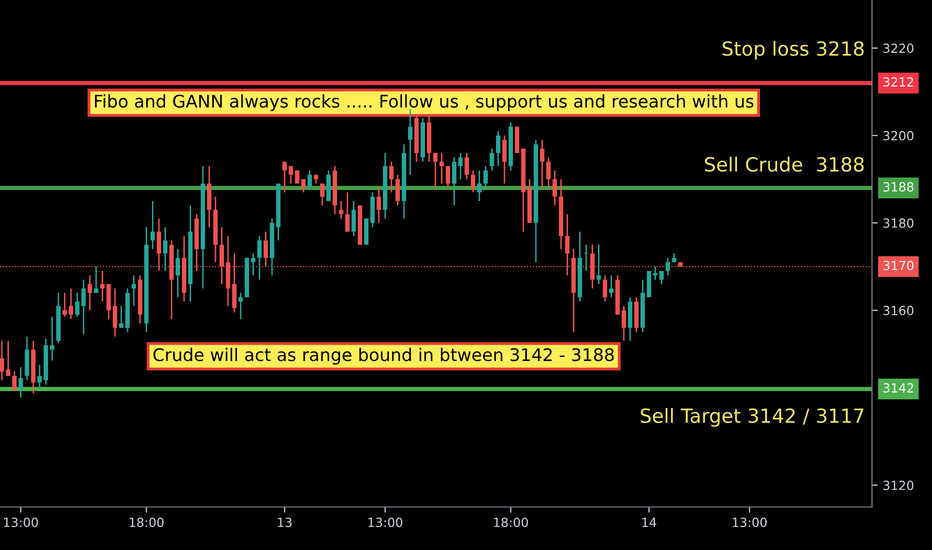  What do you see at coordinates (649, 522) in the screenshot?
I see `x-tick-label: 14` at bounding box center [649, 522].